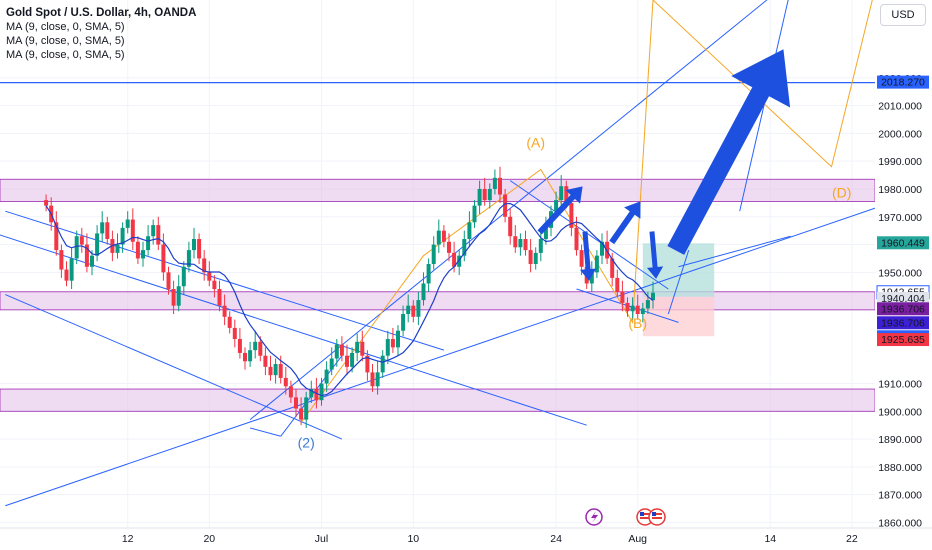  What do you see at coordinates (852, 539) in the screenshot?
I see `time-tick-label: 22` at bounding box center [852, 539].